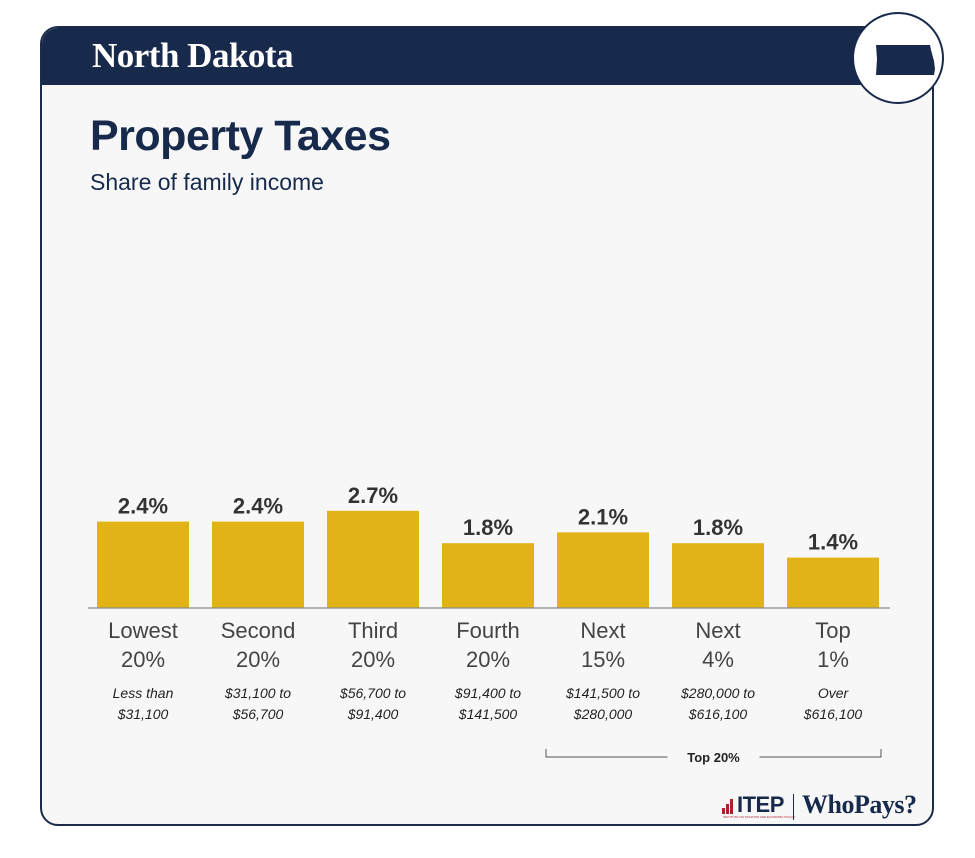 The height and width of the screenshot is (858, 975). I want to click on income-range-label: $56,700, so click(258, 714).